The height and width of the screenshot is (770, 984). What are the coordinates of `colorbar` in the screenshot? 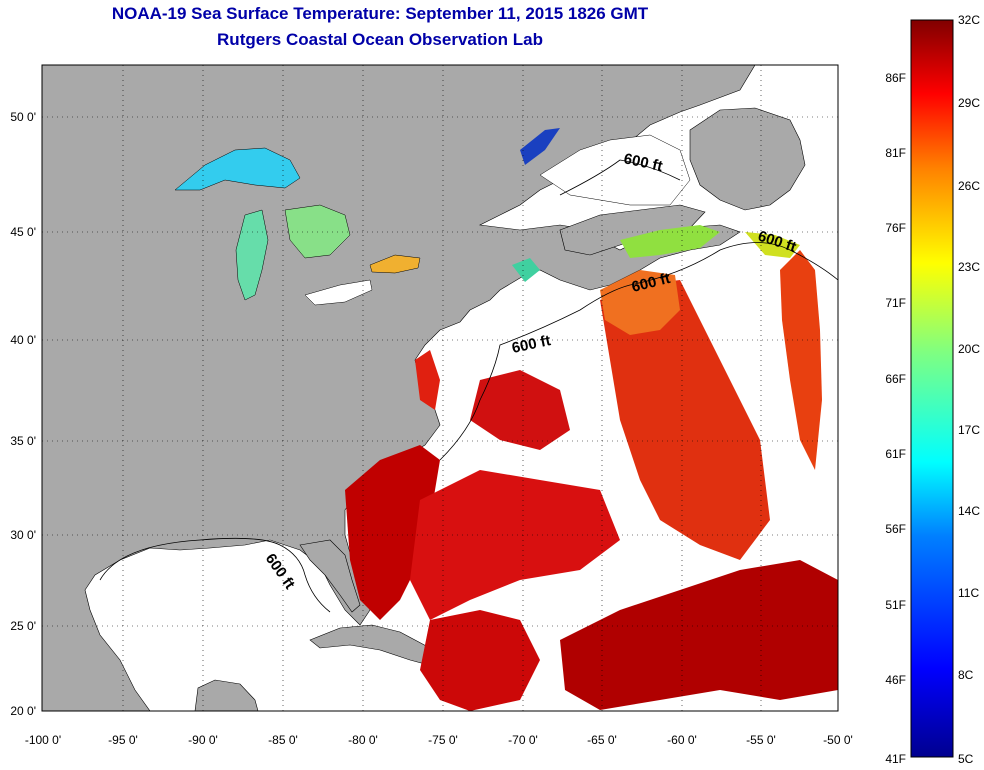 It's located at (932, 388).